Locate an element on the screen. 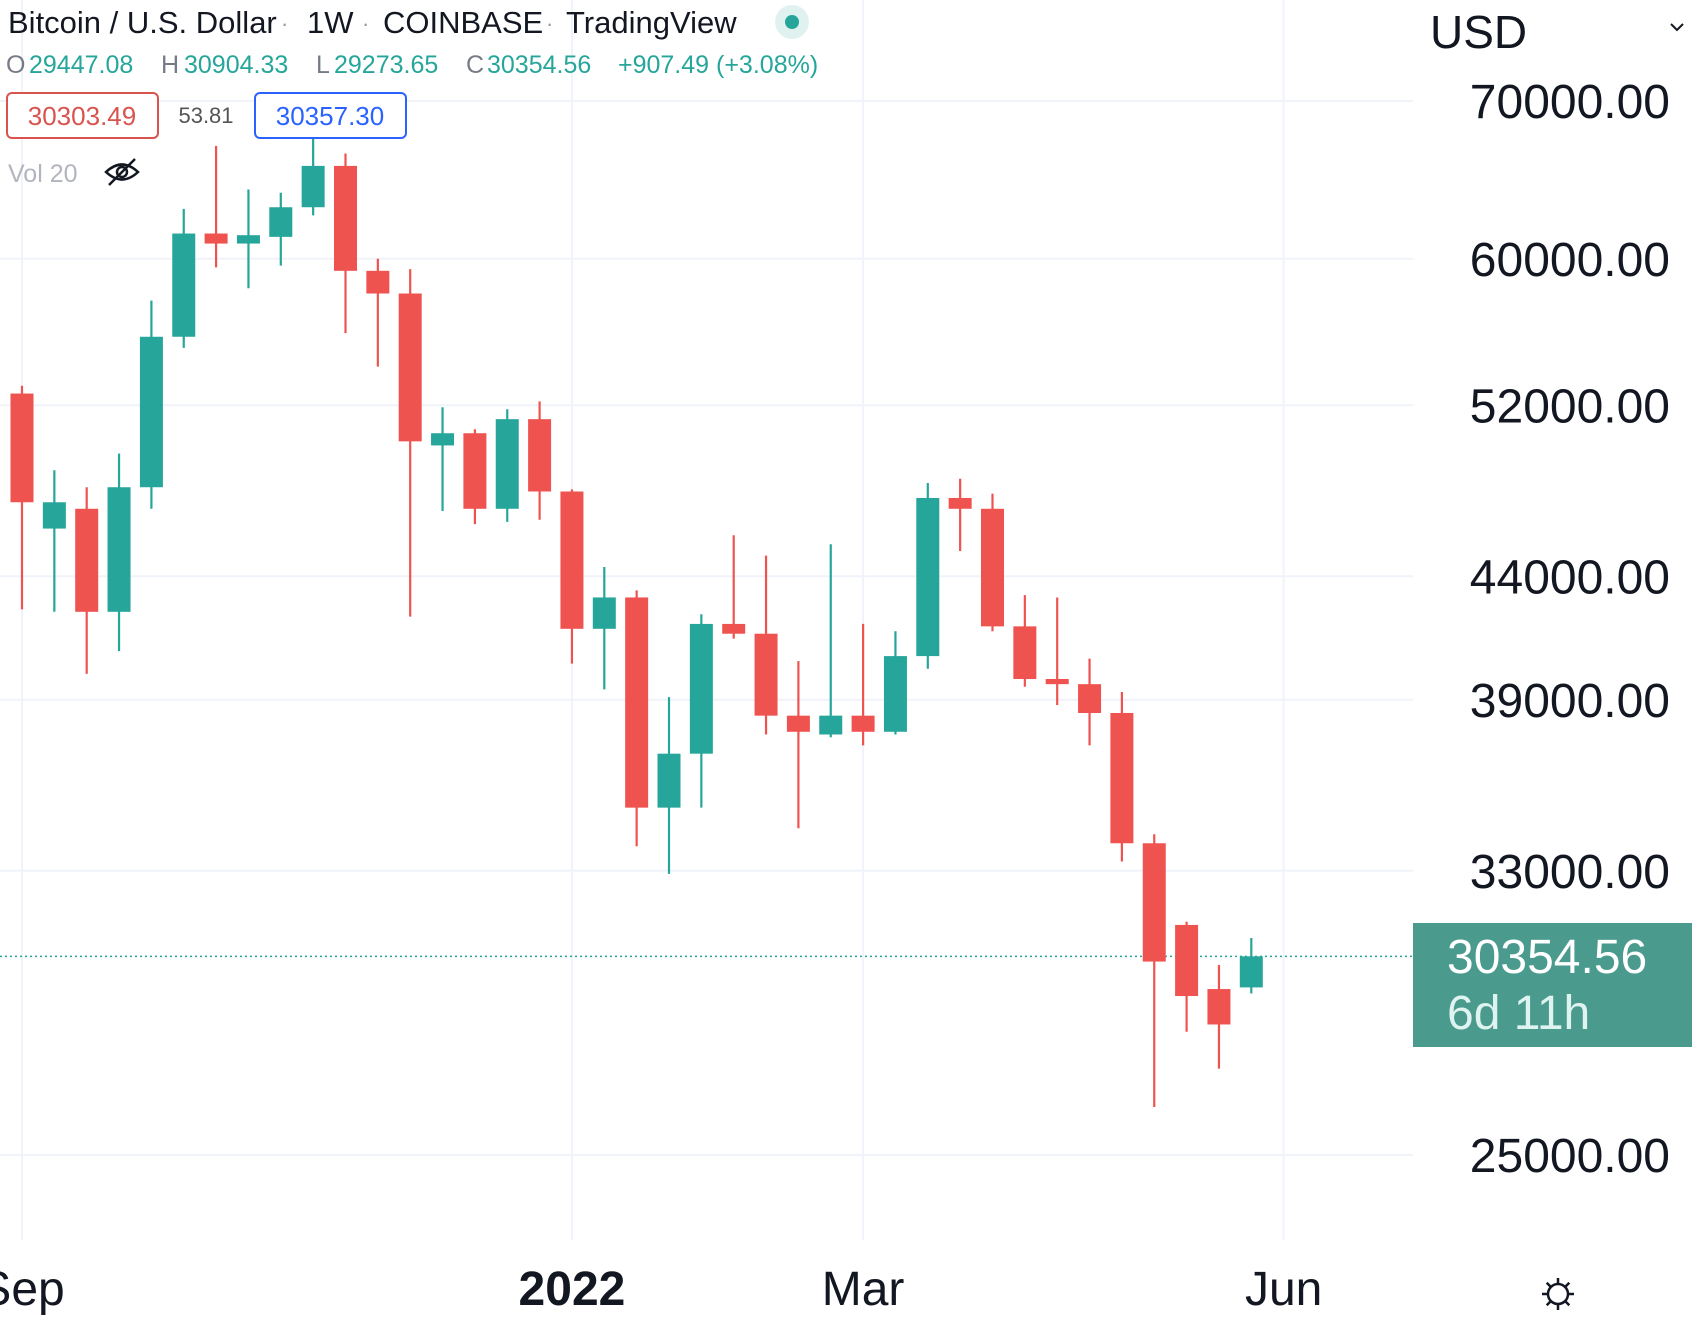  symbol-name: Bitcoin / U.S. Dollar is located at coordinates (142, 22).